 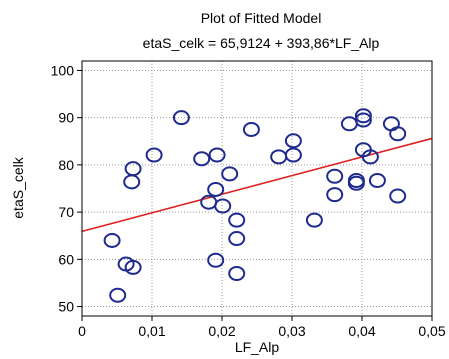 What do you see at coordinates (221, 331) in the screenshot?
I see `x-tick-label: 0,02` at bounding box center [221, 331].